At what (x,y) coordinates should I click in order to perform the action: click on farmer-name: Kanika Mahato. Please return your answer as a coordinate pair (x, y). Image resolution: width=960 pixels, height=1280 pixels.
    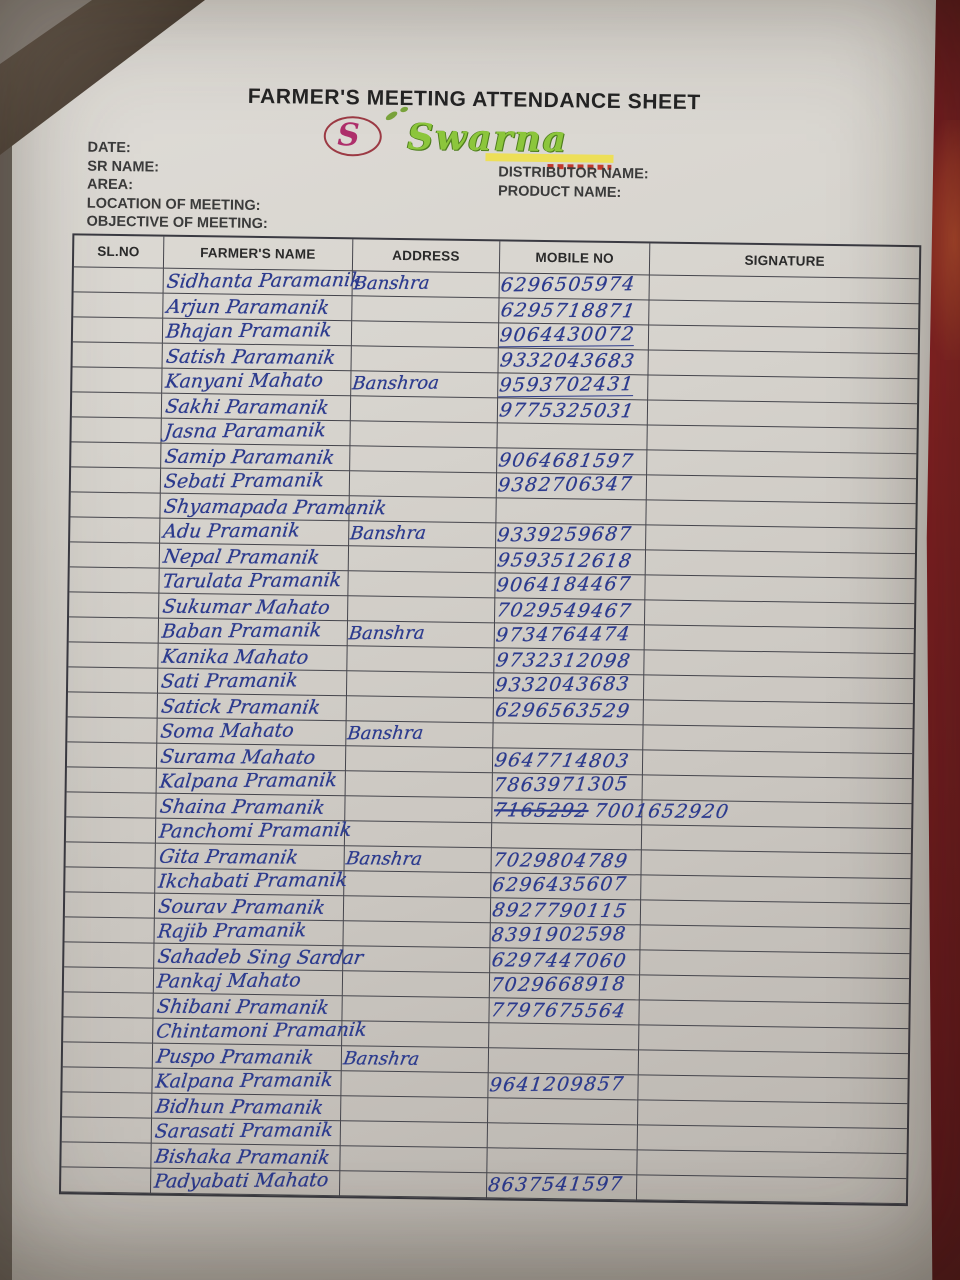
    Looking at the image, I should click on (234, 657).